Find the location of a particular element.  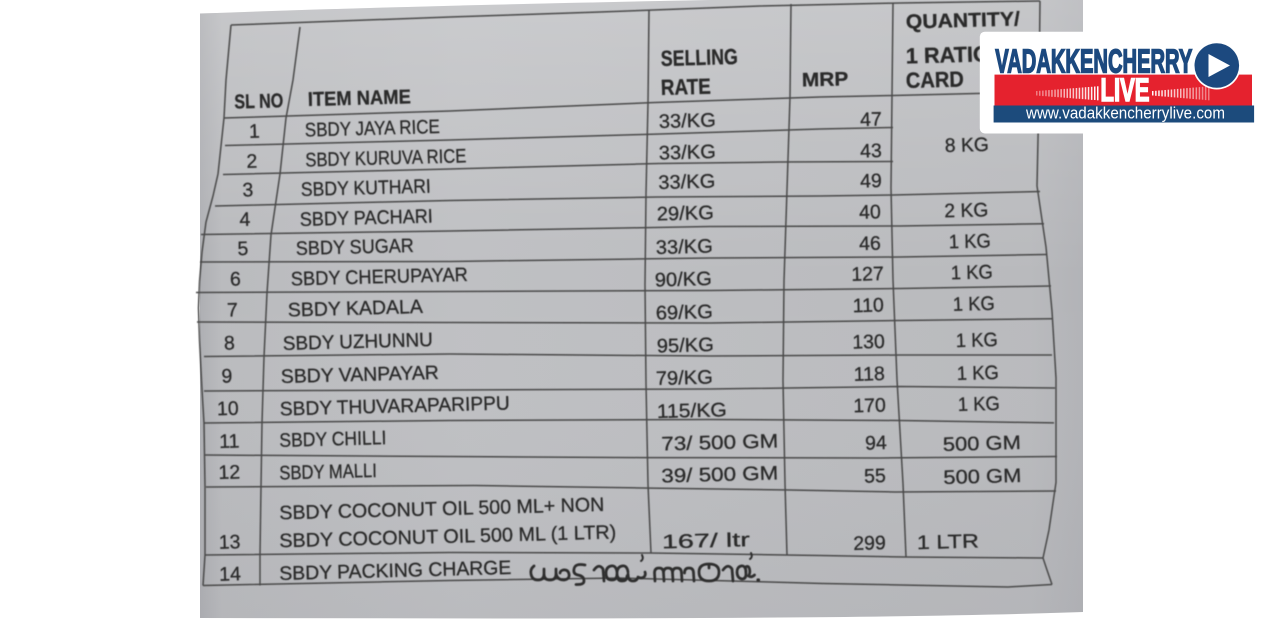

svg-text: 55 is located at coordinates (875, 476).